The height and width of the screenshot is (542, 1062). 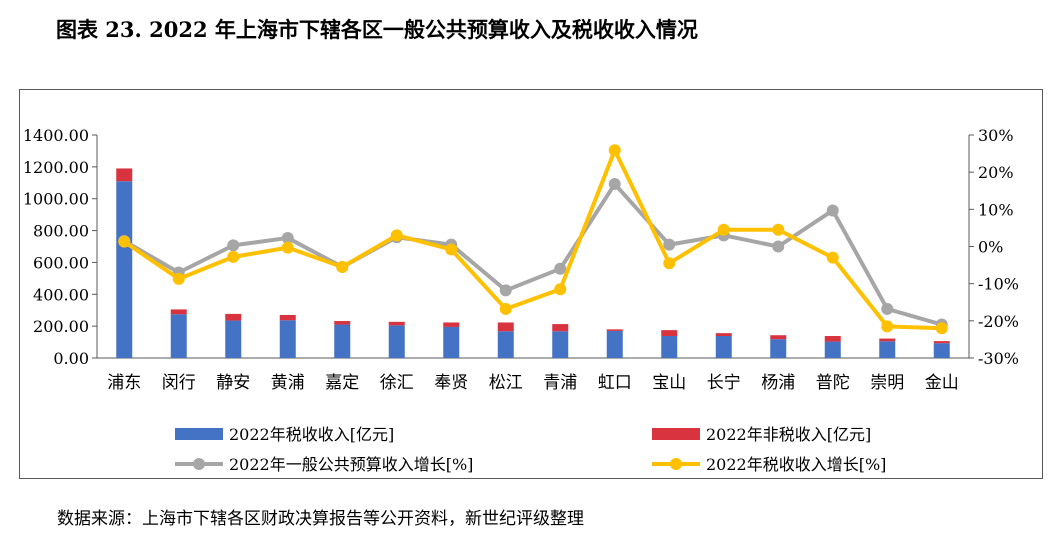 What do you see at coordinates (998, 321) in the screenshot?
I see `right-tick-label: -20%` at bounding box center [998, 321].